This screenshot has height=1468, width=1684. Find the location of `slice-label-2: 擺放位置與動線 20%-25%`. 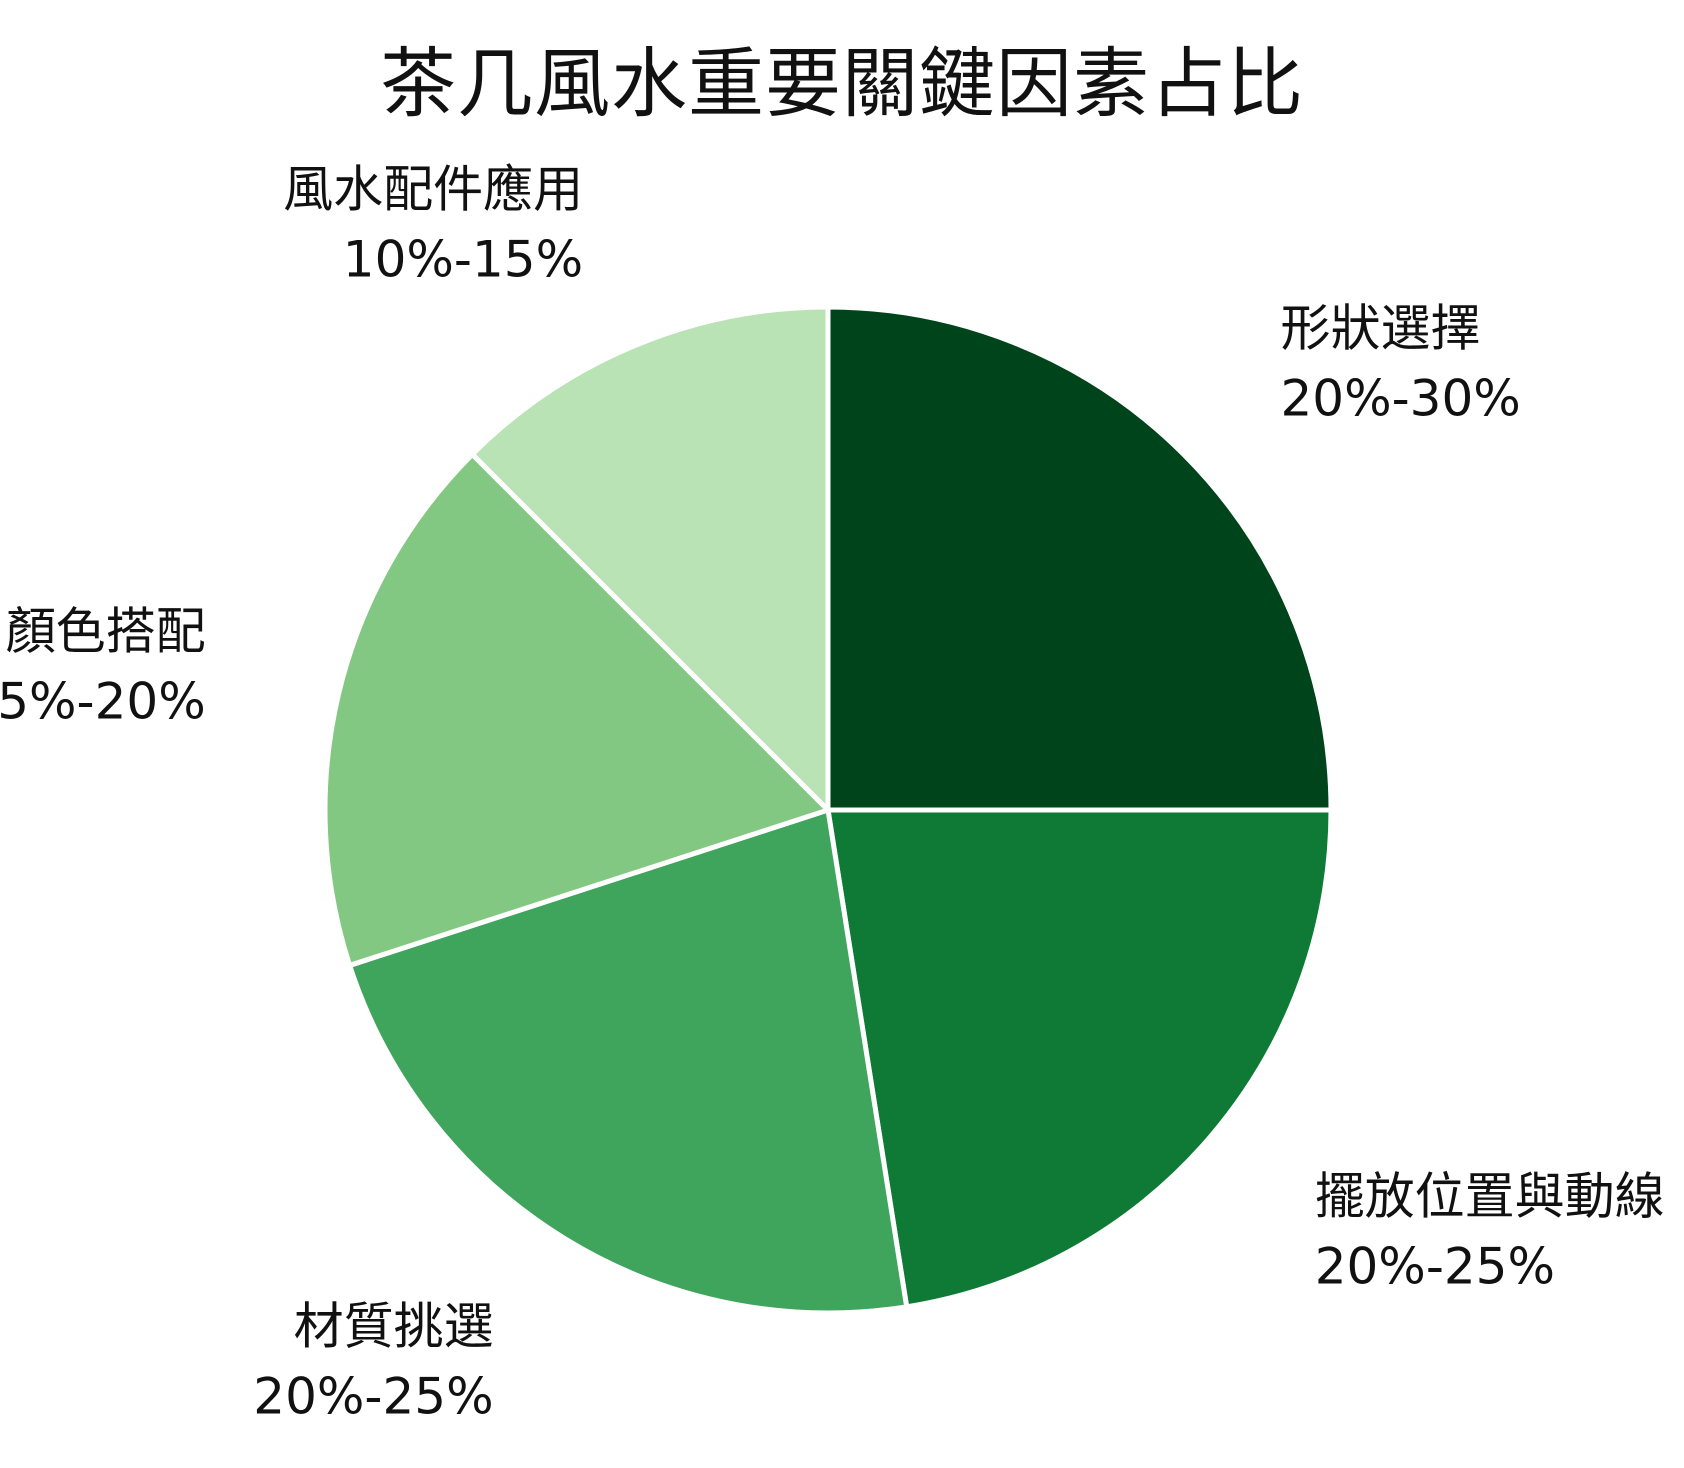

slice-label-2: 擺放位置與動線 20%-25% is located at coordinates (1490, 1232).